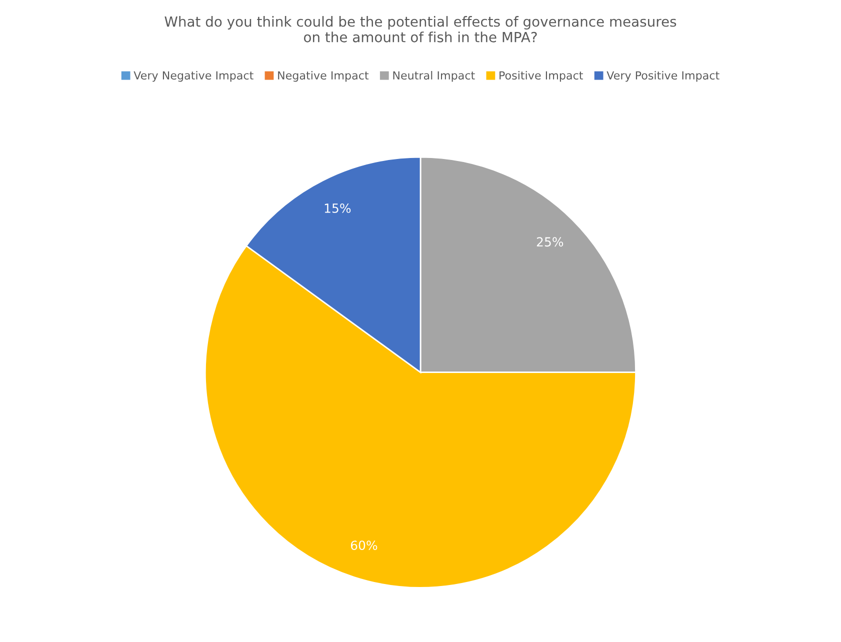 The width and height of the screenshot is (841, 642). What do you see at coordinates (663, 76) in the screenshot?
I see `legend-label: Very Positive Impact` at bounding box center [663, 76].